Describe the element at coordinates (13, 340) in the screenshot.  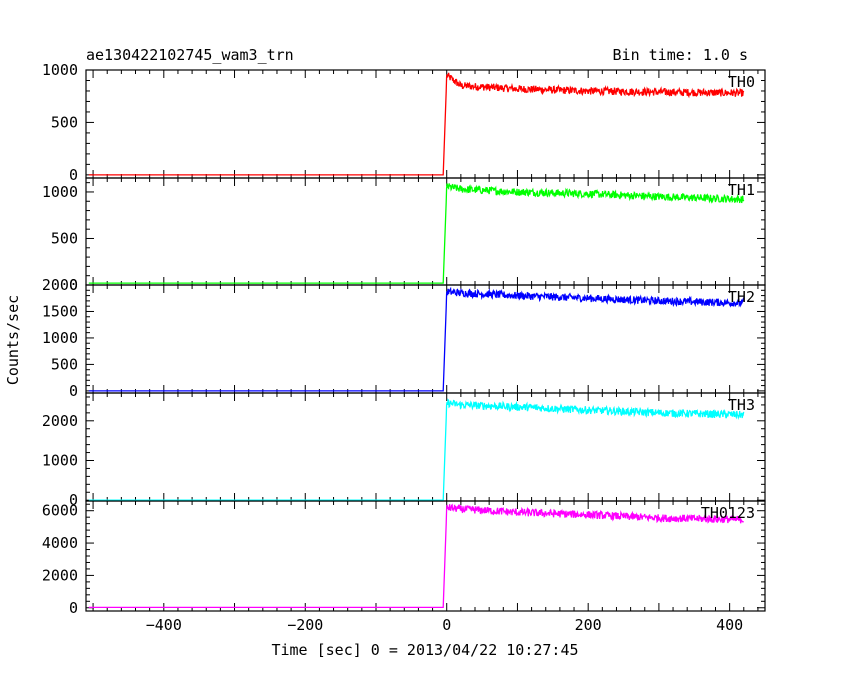
I see `y-axis-label: Counts/sec` at that location.